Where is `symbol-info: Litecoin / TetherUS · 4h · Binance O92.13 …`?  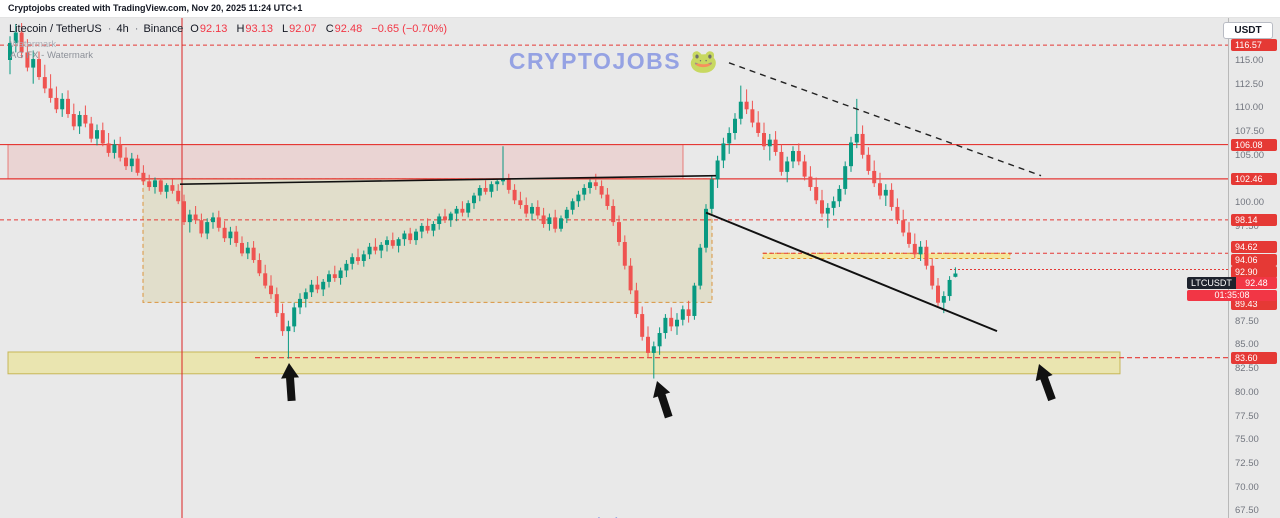 symbol-info: Litecoin / TetherUS · 4h · Binance O92.13 … is located at coordinates (230, 29).